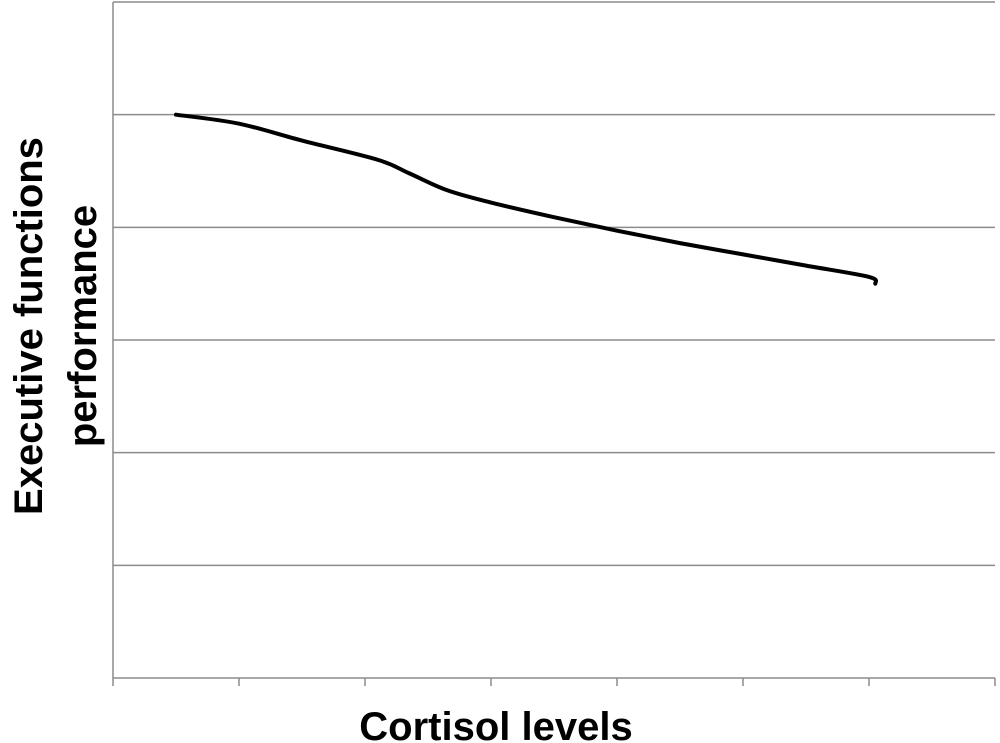 The height and width of the screenshot is (743, 1000). What do you see at coordinates (495, 724) in the screenshot?
I see `x-axis-title: Cortisol levels` at bounding box center [495, 724].